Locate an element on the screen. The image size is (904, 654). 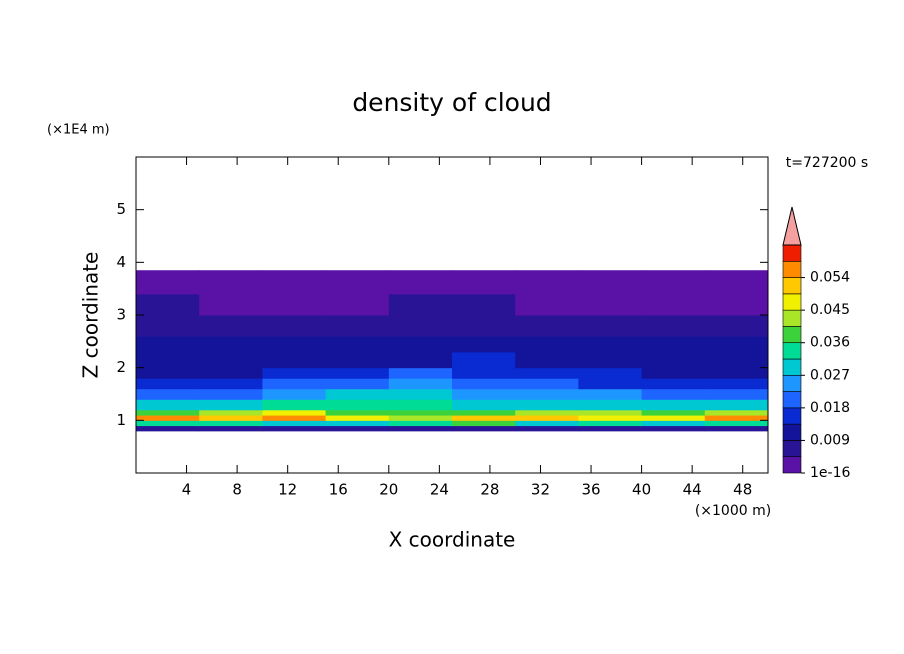
x-tick-label: 8 is located at coordinates (237, 490).